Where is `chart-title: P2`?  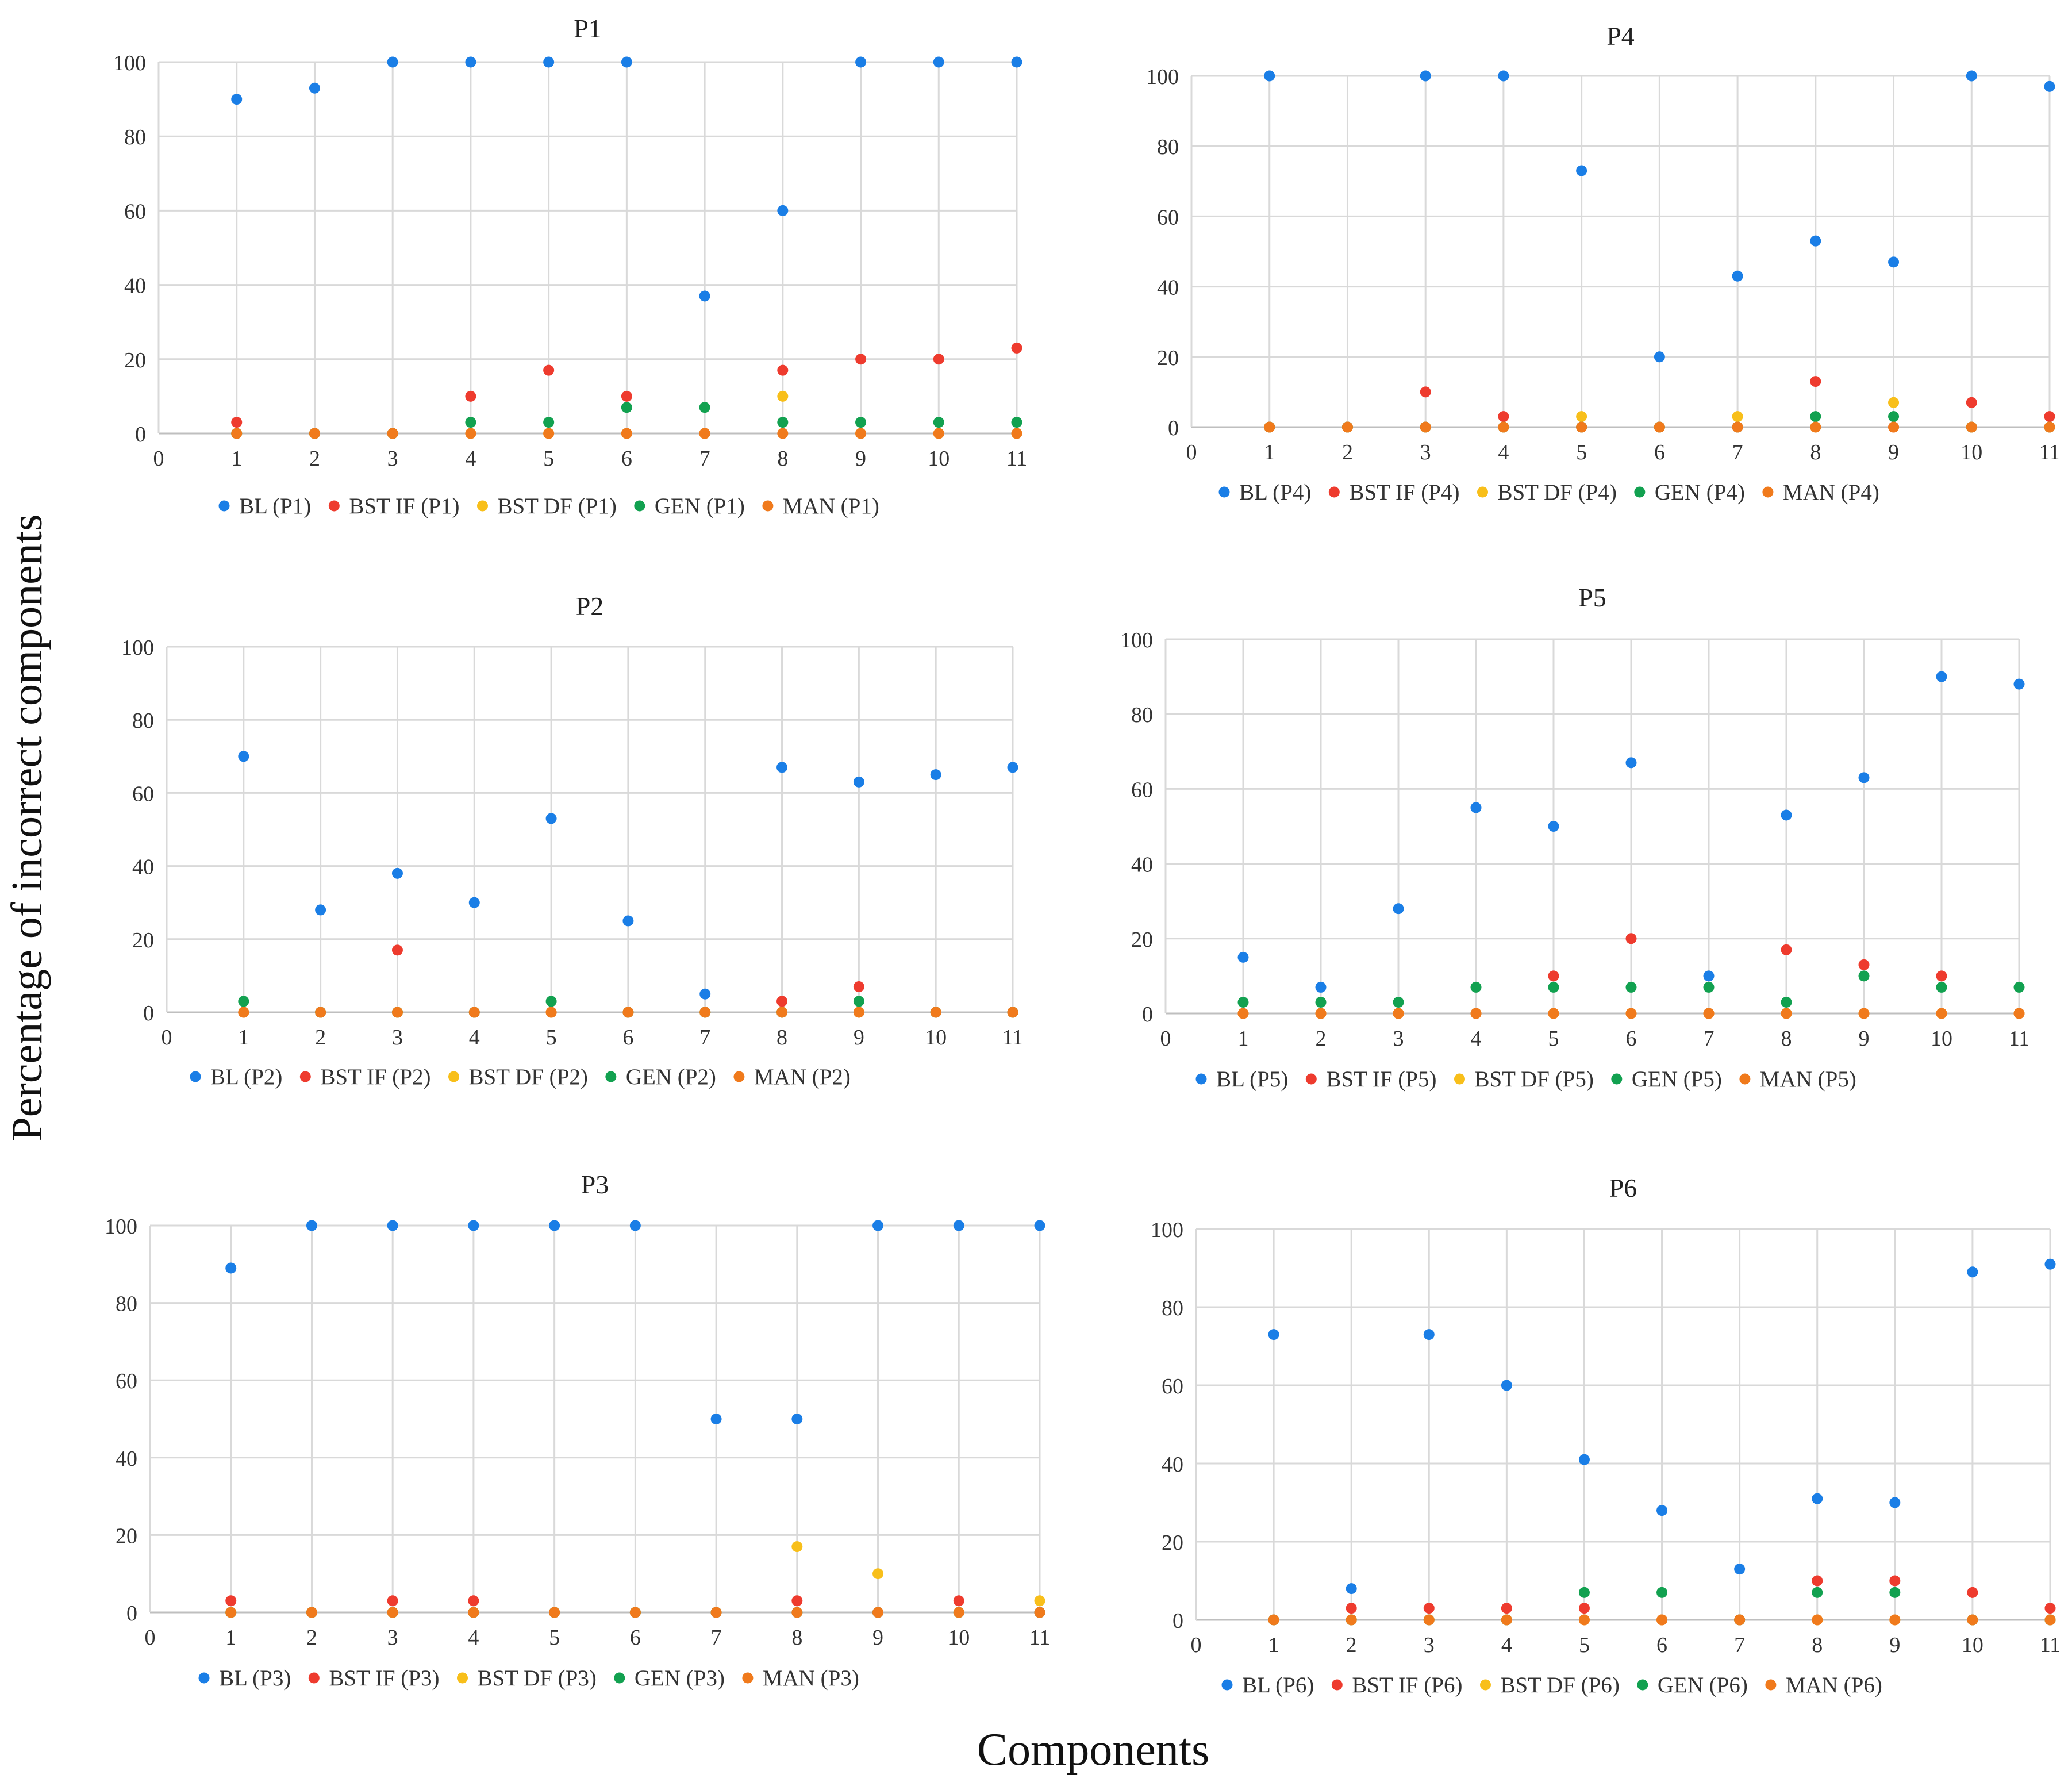 chart-title: P2 is located at coordinates (590, 606).